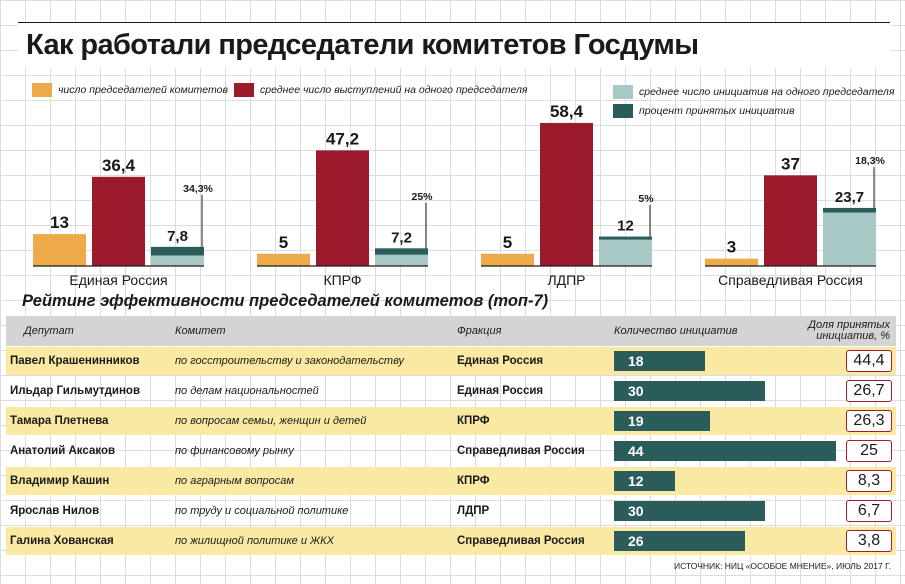 The image size is (905, 584). Describe the element at coordinates (646, 199) in the screenshot. I see `accepted-label-2: 5%` at that location.